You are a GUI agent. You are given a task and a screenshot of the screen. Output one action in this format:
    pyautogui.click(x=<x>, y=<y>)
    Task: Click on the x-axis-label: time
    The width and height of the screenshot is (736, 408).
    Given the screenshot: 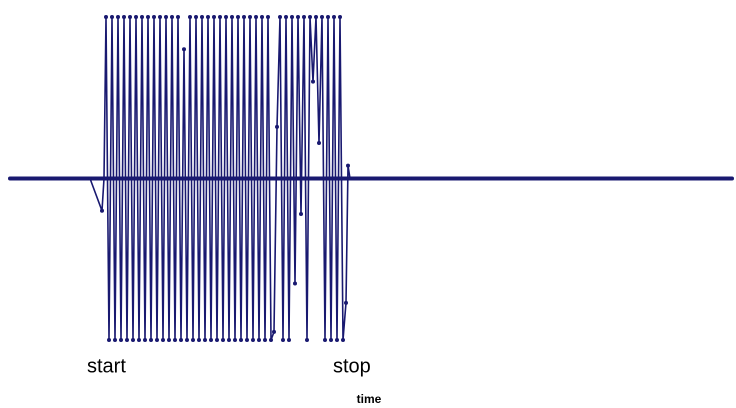 What is the action you would take?
    pyautogui.click(x=369, y=399)
    